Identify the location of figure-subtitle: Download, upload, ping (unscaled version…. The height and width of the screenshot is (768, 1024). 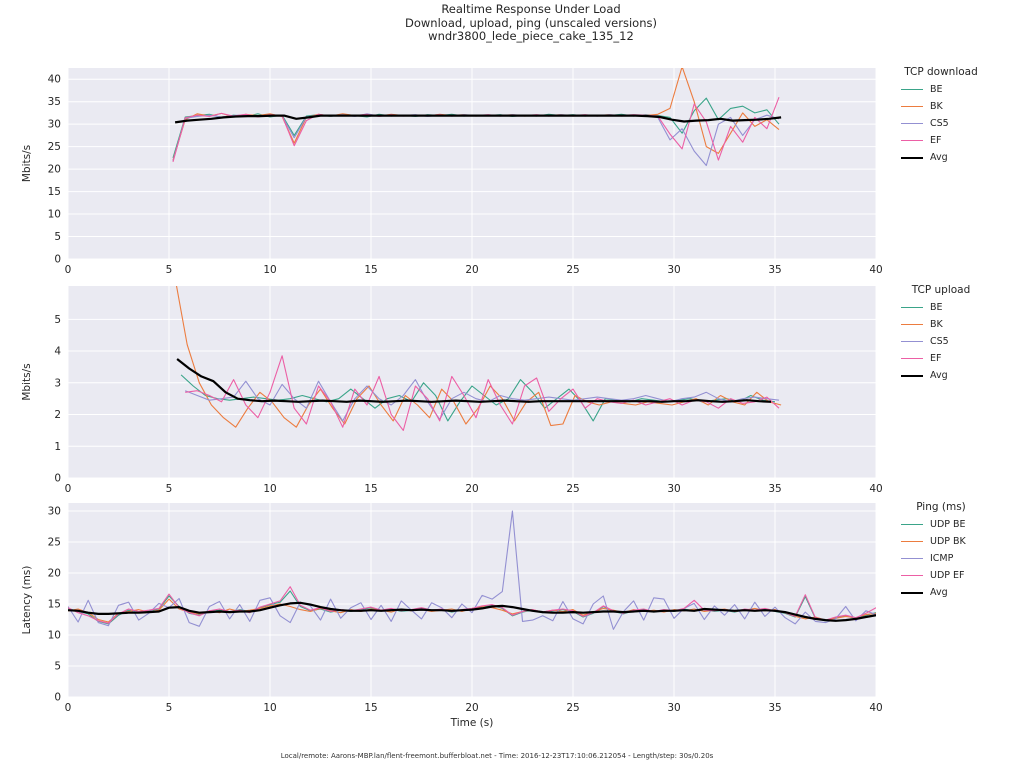
(531, 22).